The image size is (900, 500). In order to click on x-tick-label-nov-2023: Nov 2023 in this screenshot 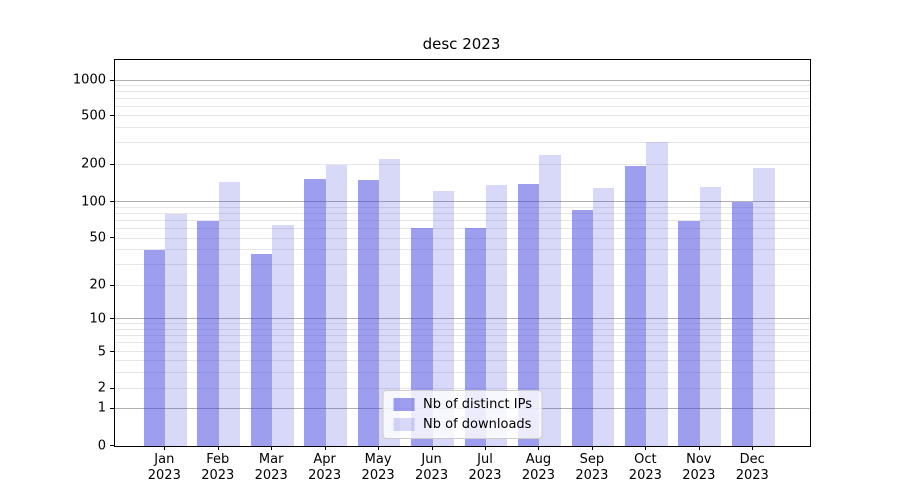, I will do `click(699, 467)`.